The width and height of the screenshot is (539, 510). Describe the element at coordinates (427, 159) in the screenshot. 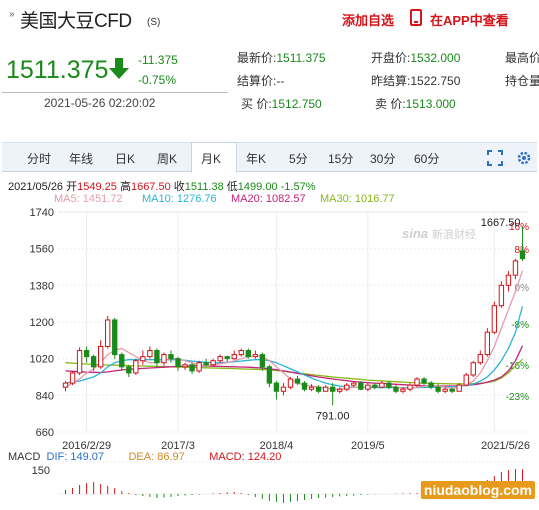

I see `tab-60min: 60分` at that location.